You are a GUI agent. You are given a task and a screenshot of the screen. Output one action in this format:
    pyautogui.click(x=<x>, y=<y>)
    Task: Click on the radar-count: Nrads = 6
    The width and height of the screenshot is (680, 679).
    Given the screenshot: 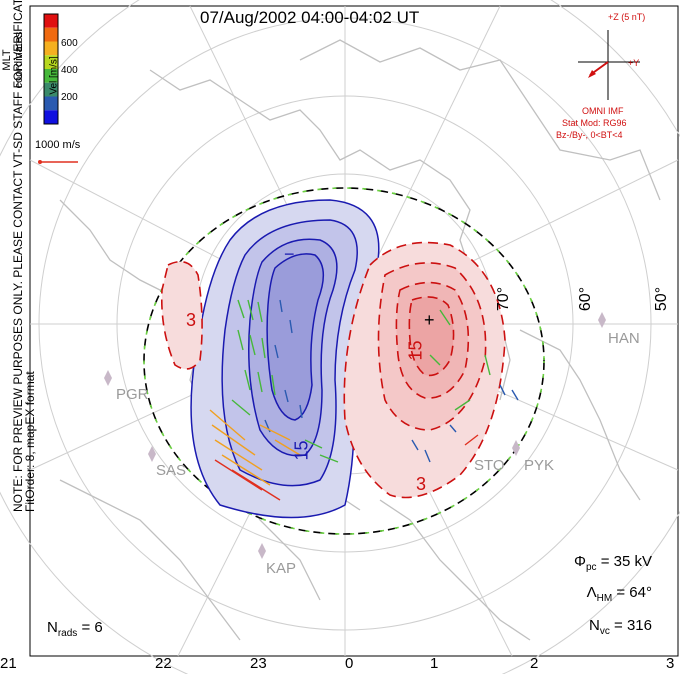 What is the action you would take?
    pyautogui.click(x=75, y=629)
    